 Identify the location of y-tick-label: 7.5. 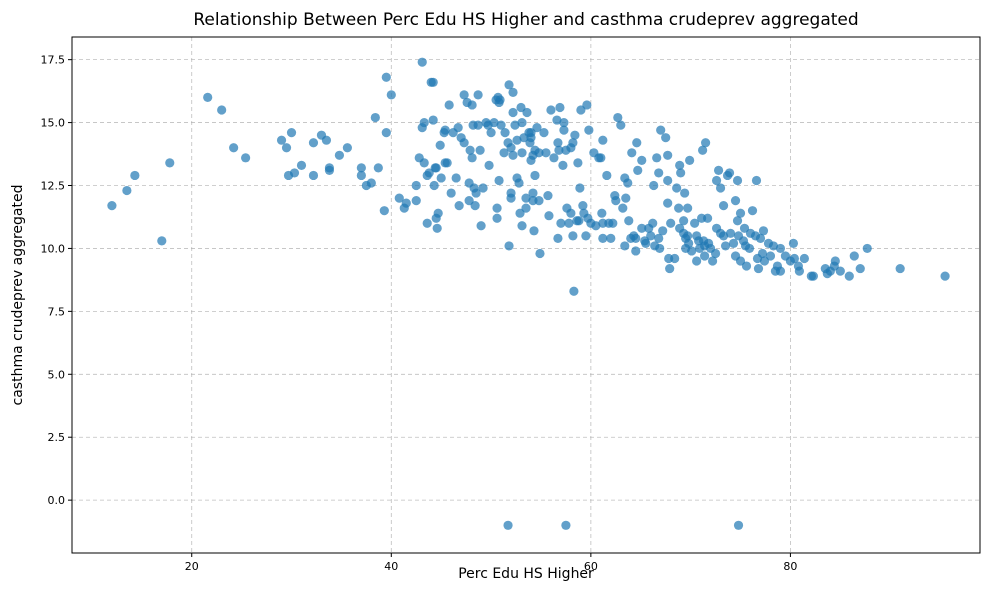
(57, 311).